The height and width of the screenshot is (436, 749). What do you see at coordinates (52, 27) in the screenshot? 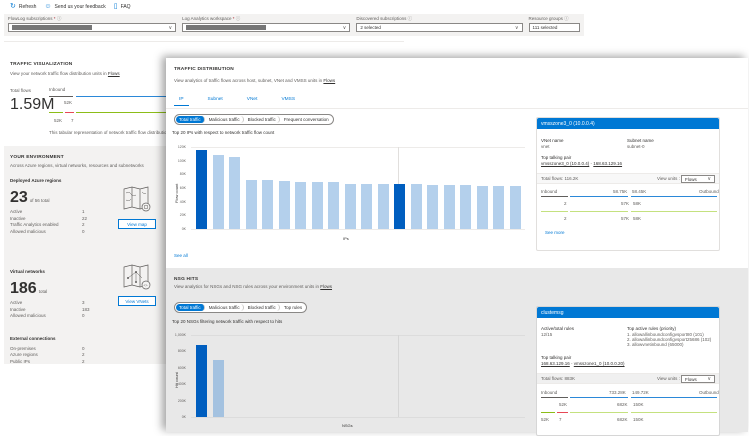
I see `redacted-value` at bounding box center [52, 27].